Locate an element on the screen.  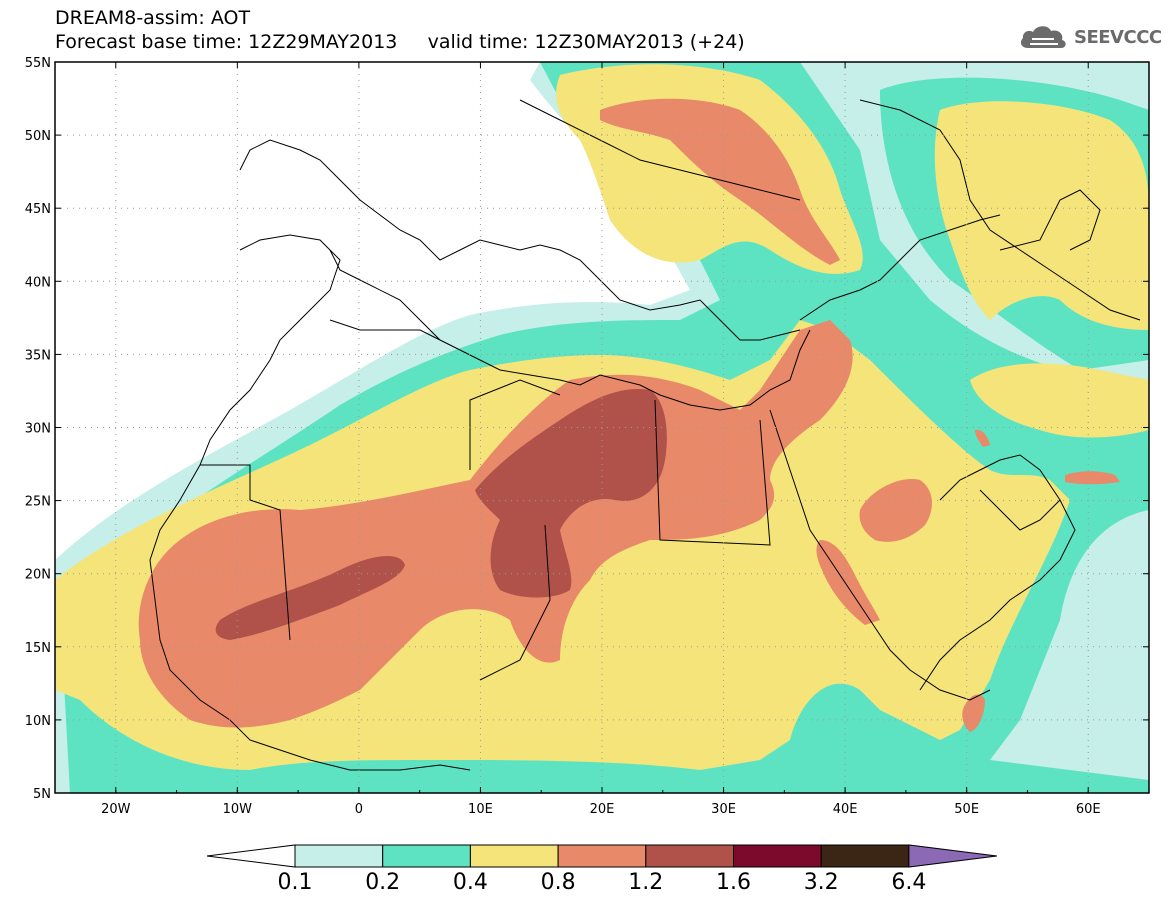
lon-label: 60E is located at coordinates (1088, 809).